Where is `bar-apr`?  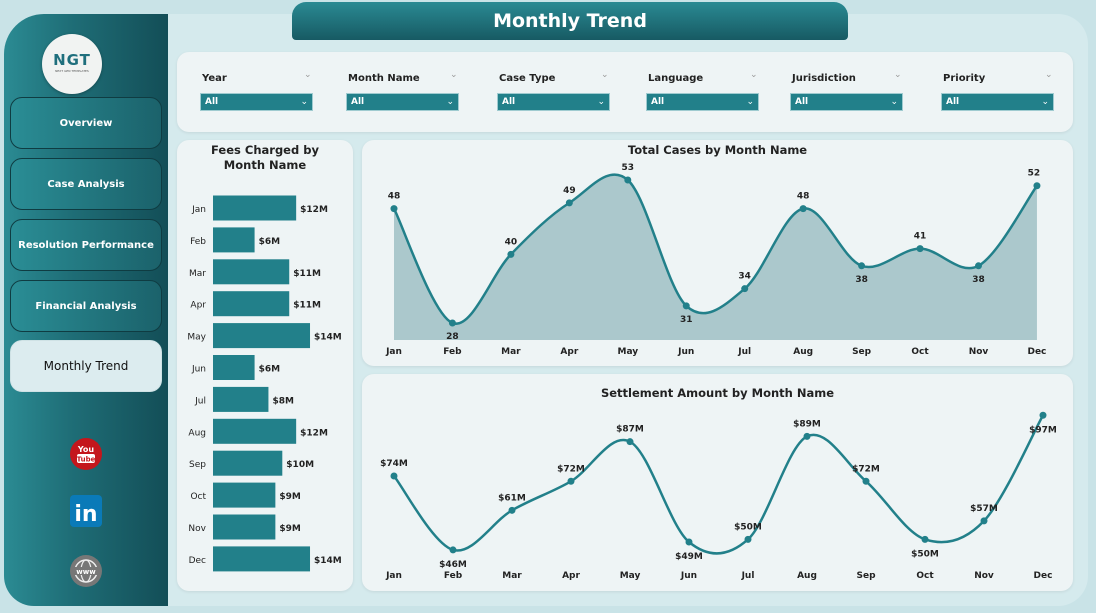 bar-apr is located at coordinates (251, 304).